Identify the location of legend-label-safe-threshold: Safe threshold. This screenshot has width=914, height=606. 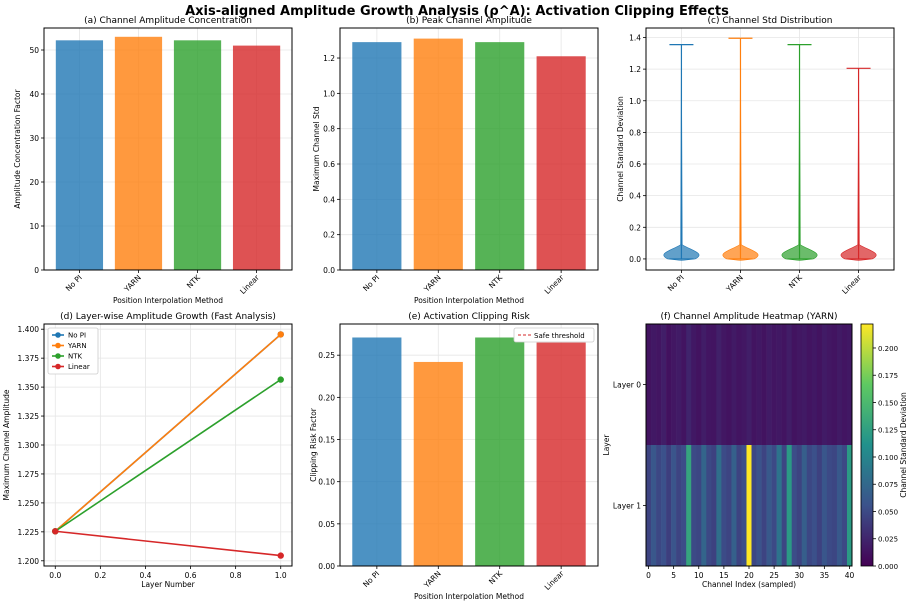
(559, 336).